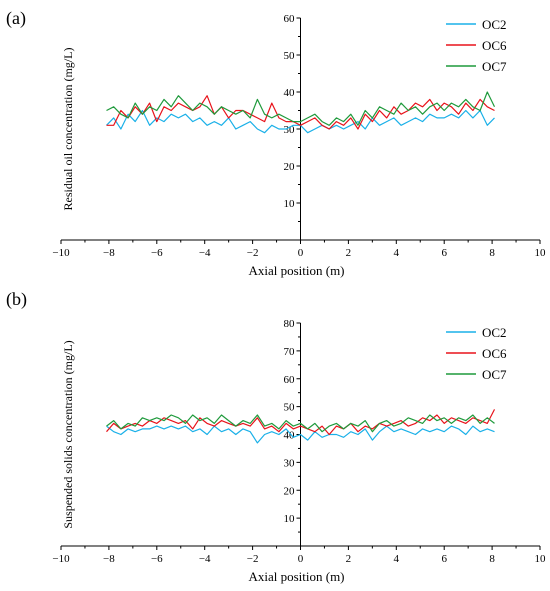  What do you see at coordinates (290, 352) in the screenshot?
I see `y-tick-label: 70` at bounding box center [290, 352].